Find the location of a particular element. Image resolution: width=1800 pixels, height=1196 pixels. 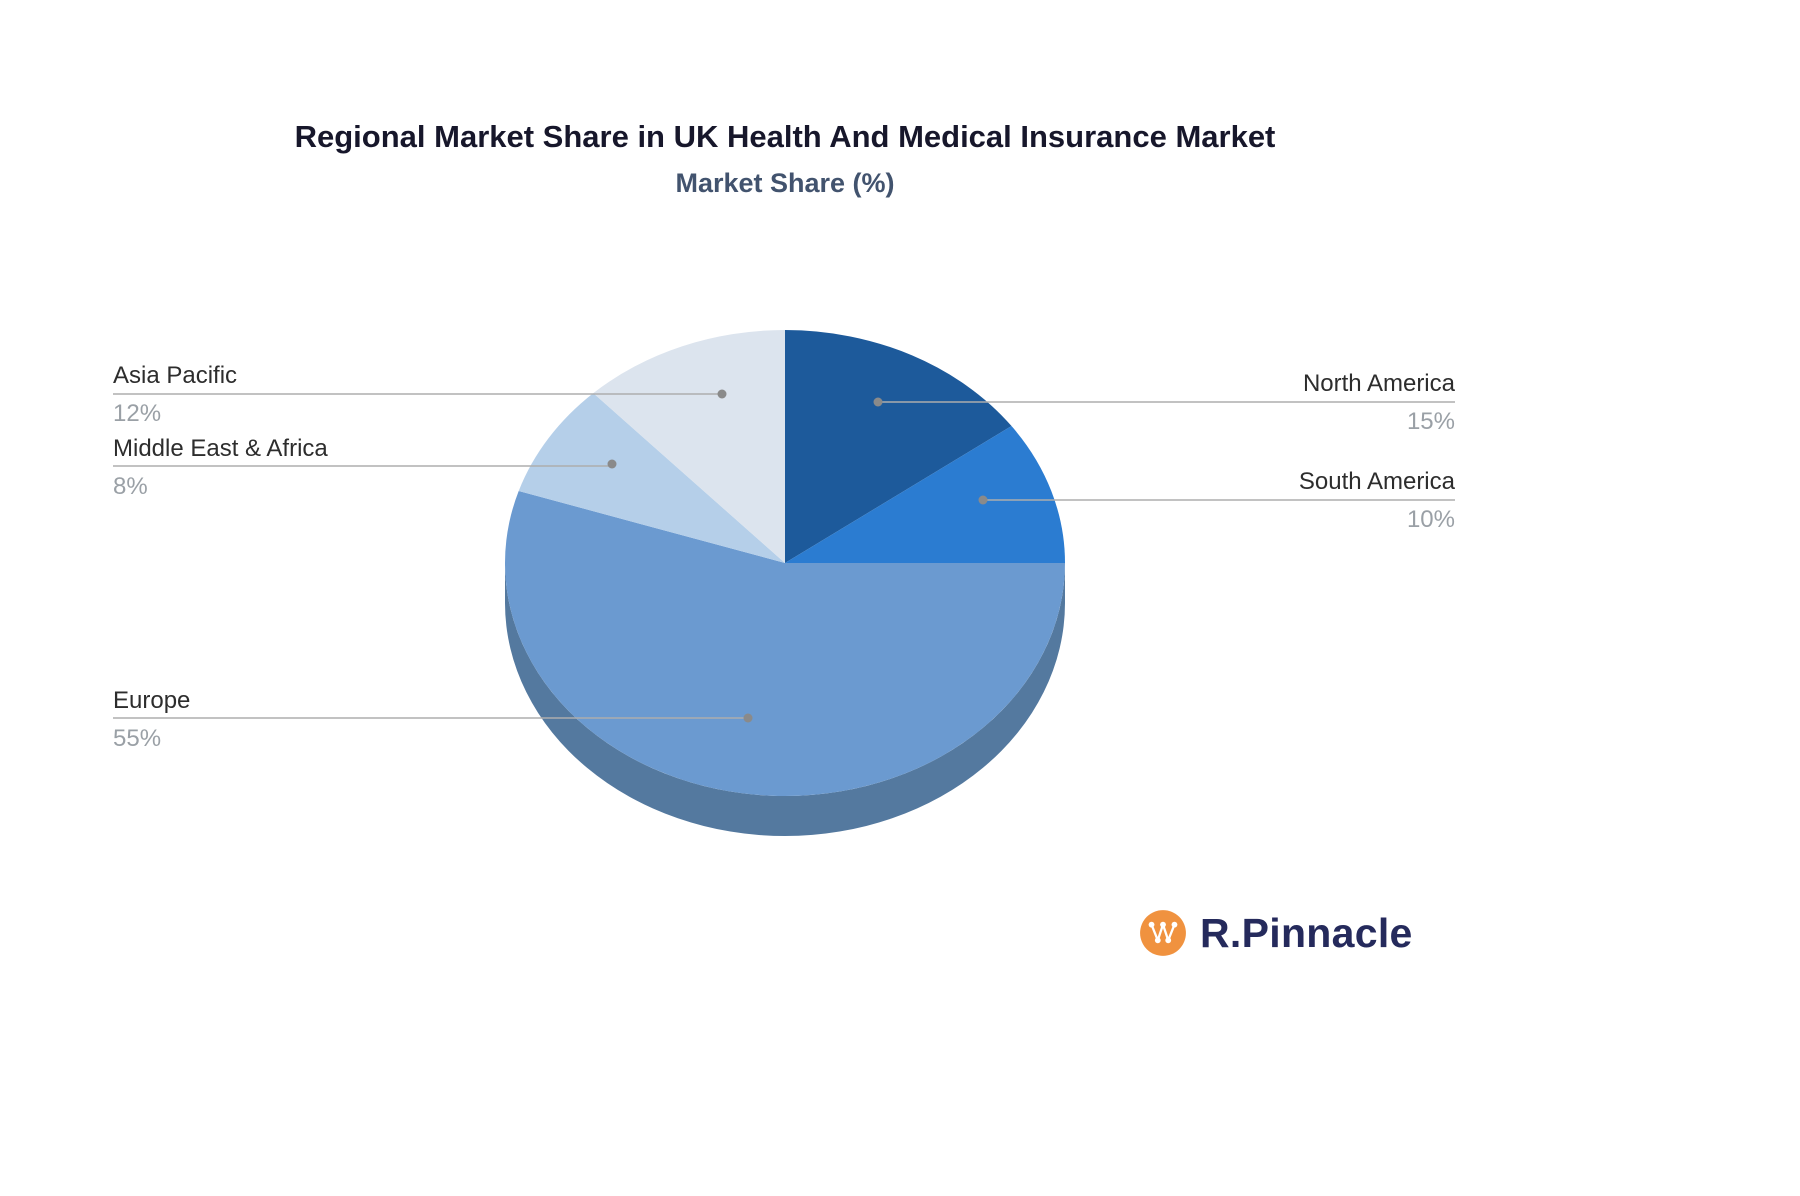

slice-value: 15% is located at coordinates (1430, 421).